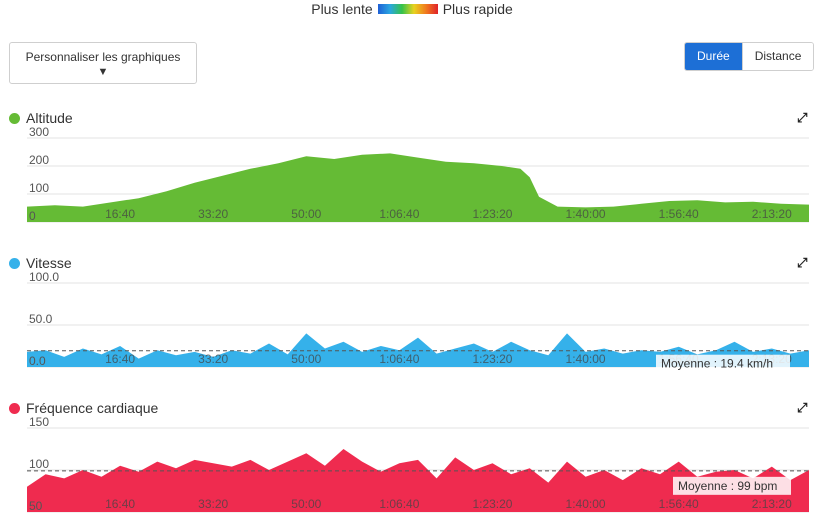  I want to click on customize-charts-label: Personnaliser les graphiques, so click(103, 57).